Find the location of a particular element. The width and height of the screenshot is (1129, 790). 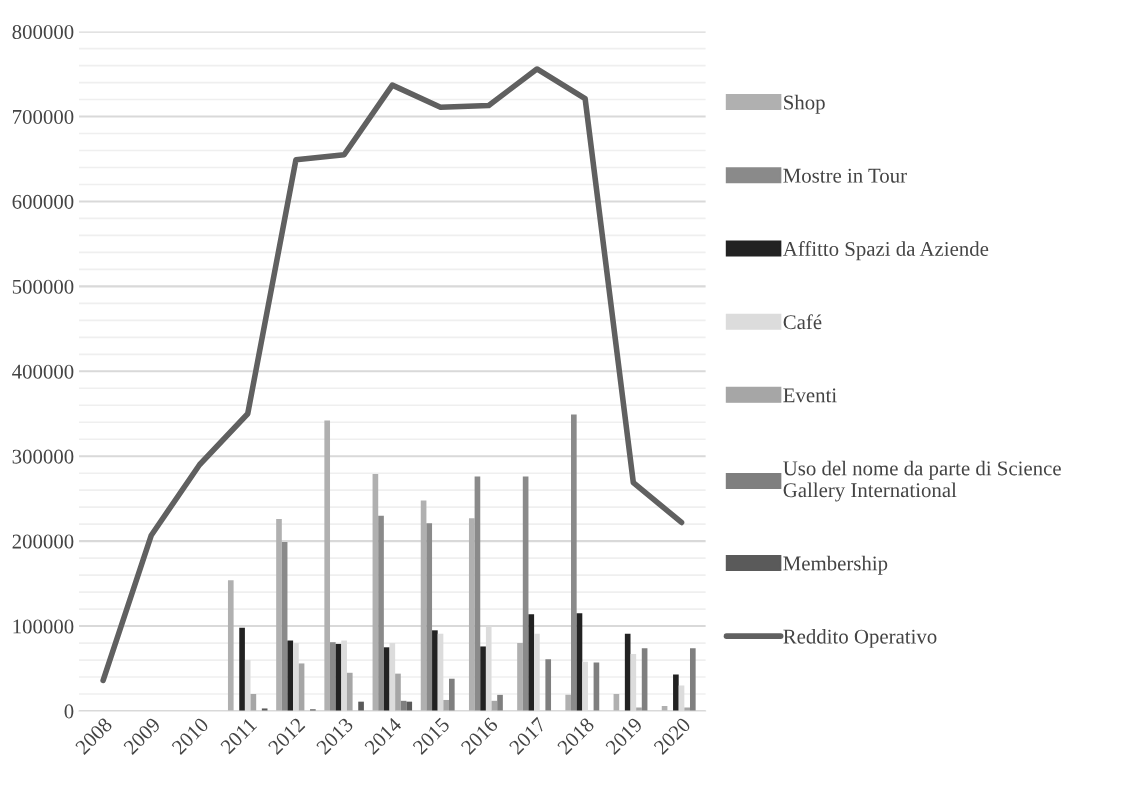

y-tick-label: 600000 is located at coordinates (43, 201).